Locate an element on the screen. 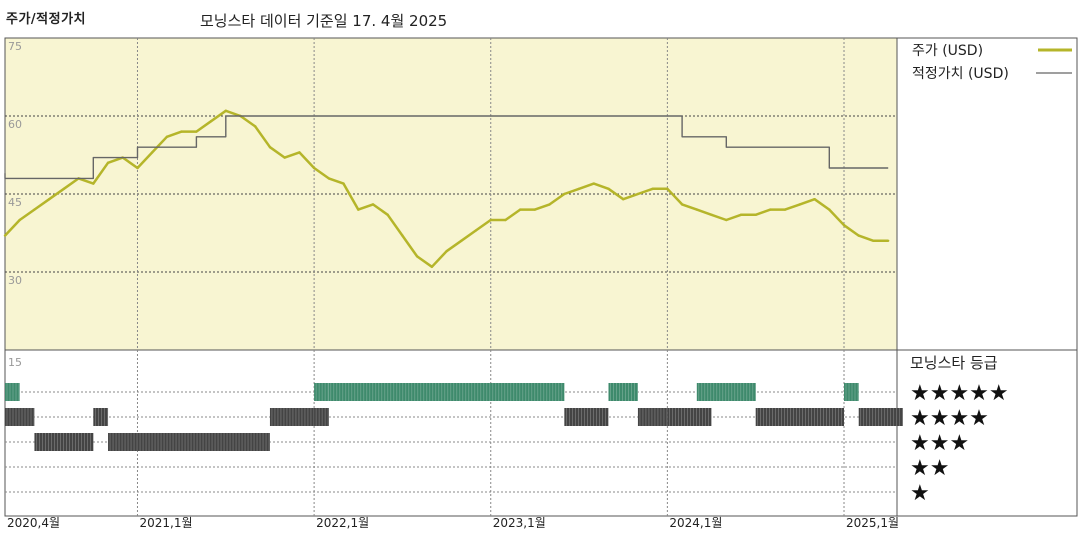  y-axis-ticks: 75 60 45 30 15 is located at coordinates (15, 204).